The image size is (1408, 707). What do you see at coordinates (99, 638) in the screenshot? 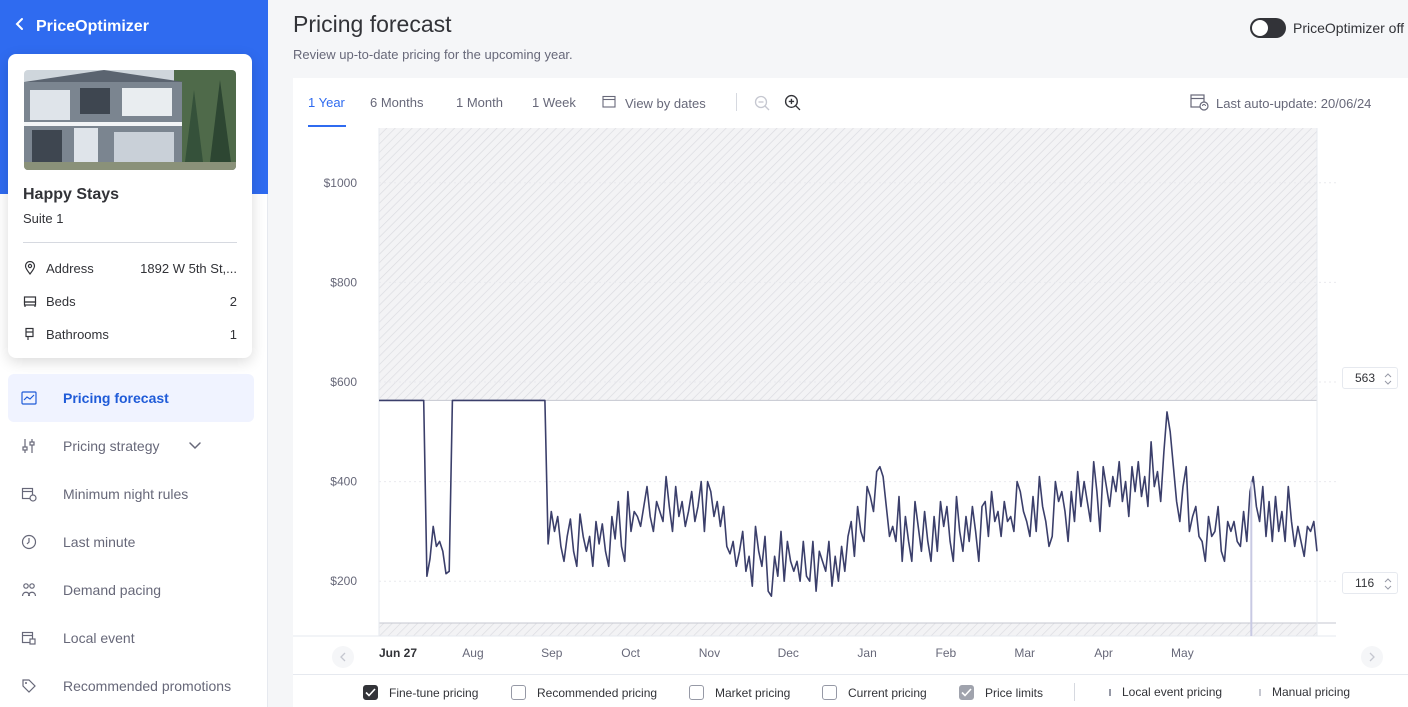
I see `nav-item-label: Local event` at bounding box center [99, 638].